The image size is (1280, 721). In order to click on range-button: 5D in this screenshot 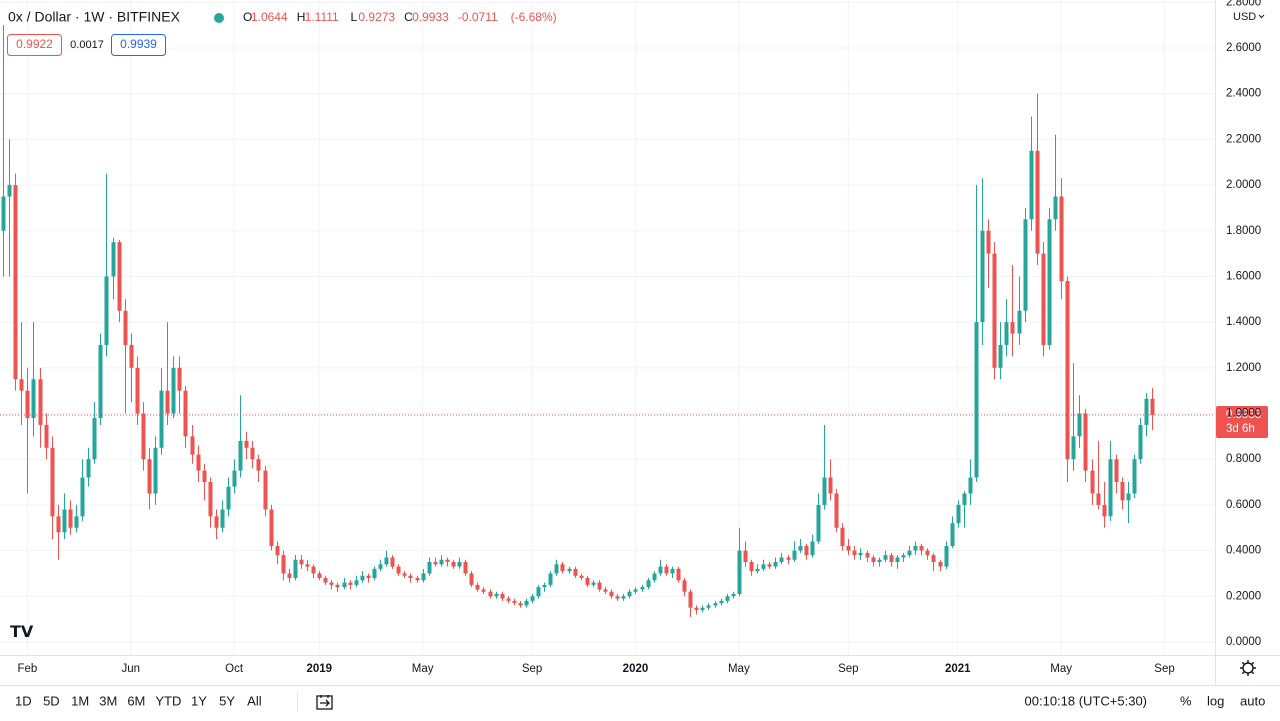, I will do `click(51, 700)`.